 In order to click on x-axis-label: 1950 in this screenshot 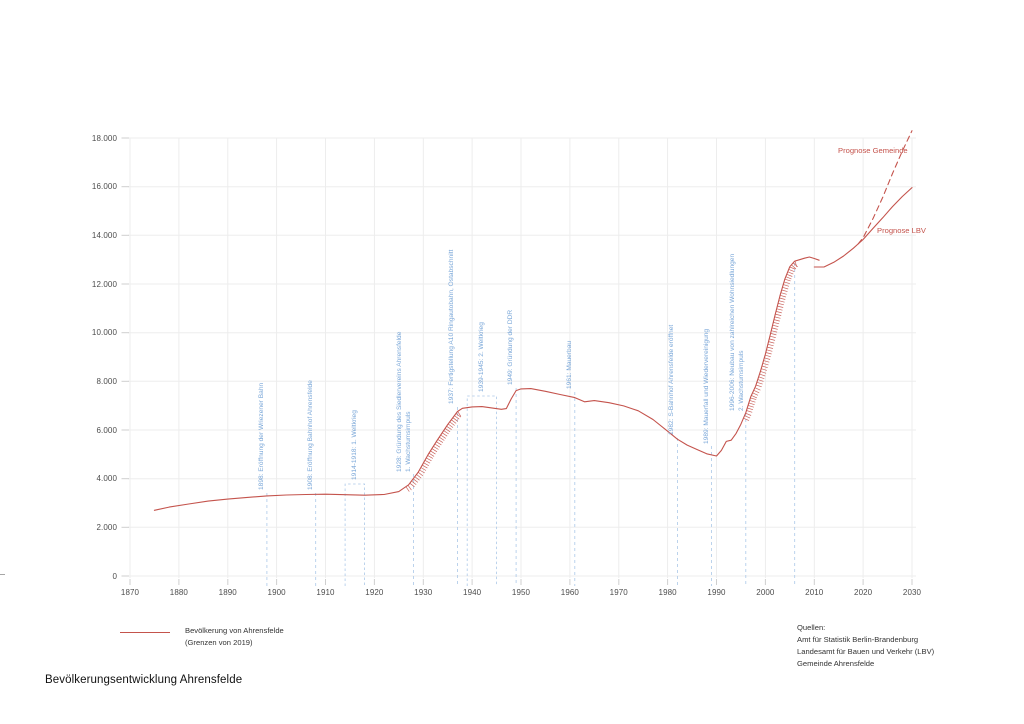, I will do `click(521, 592)`.